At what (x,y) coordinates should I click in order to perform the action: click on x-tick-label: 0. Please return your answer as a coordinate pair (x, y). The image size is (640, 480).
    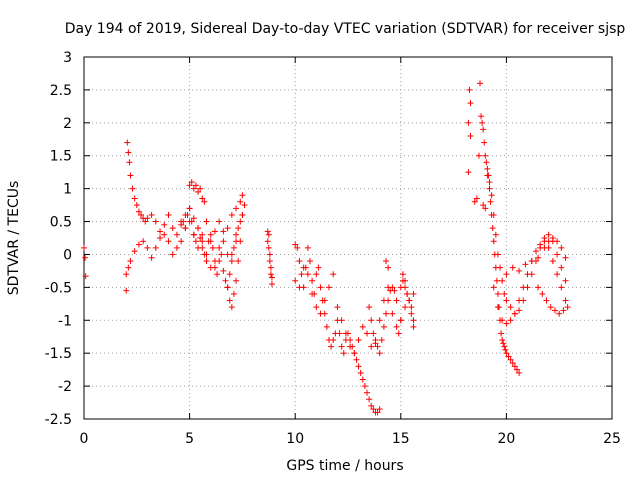
    Looking at the image, I should click on (84, 439).